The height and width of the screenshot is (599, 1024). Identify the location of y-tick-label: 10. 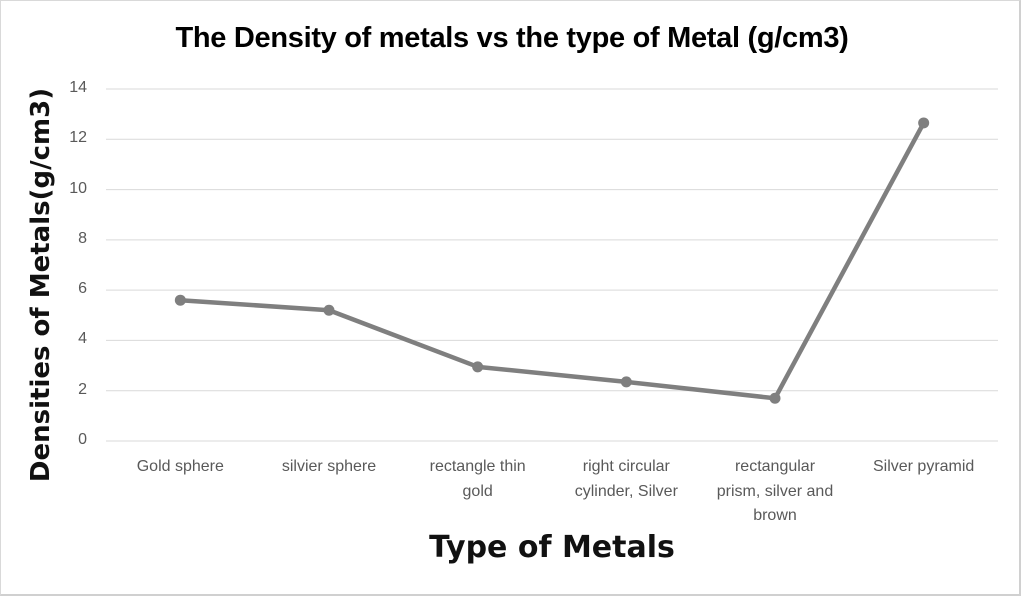
(78, 188).